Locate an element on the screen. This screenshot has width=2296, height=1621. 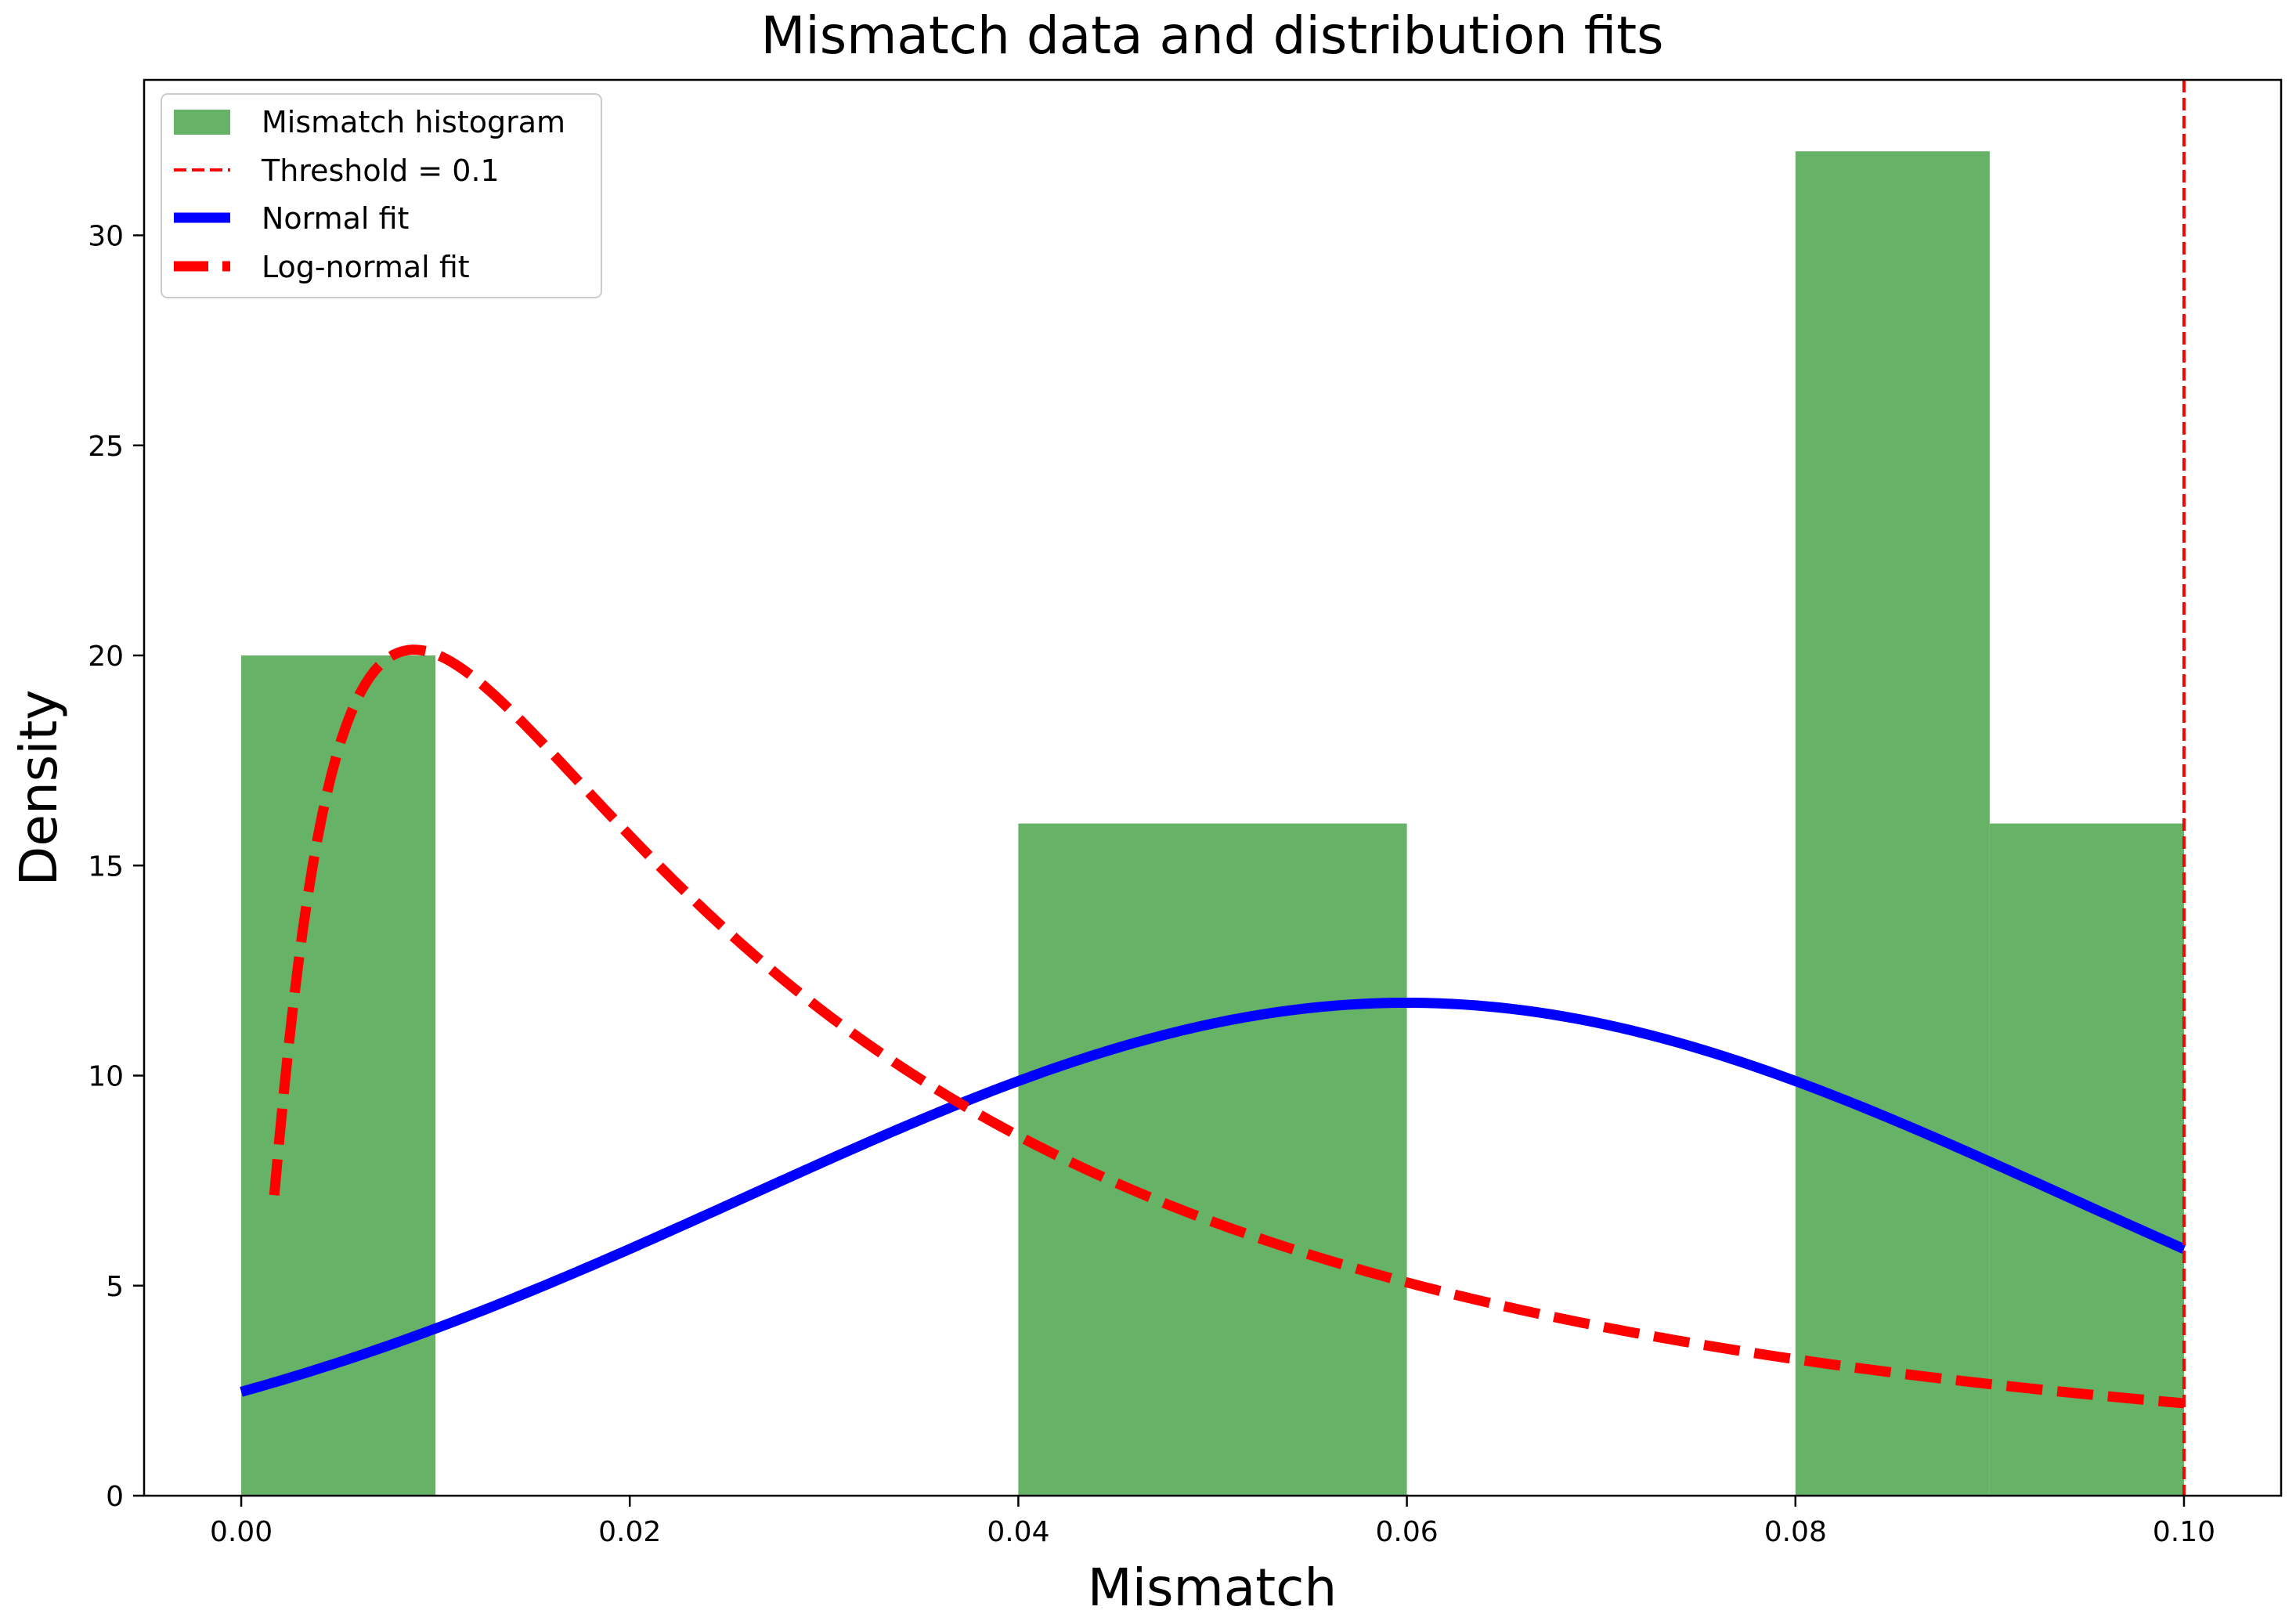
y-tick-label: 10 is located at coordinates (106, 1077).